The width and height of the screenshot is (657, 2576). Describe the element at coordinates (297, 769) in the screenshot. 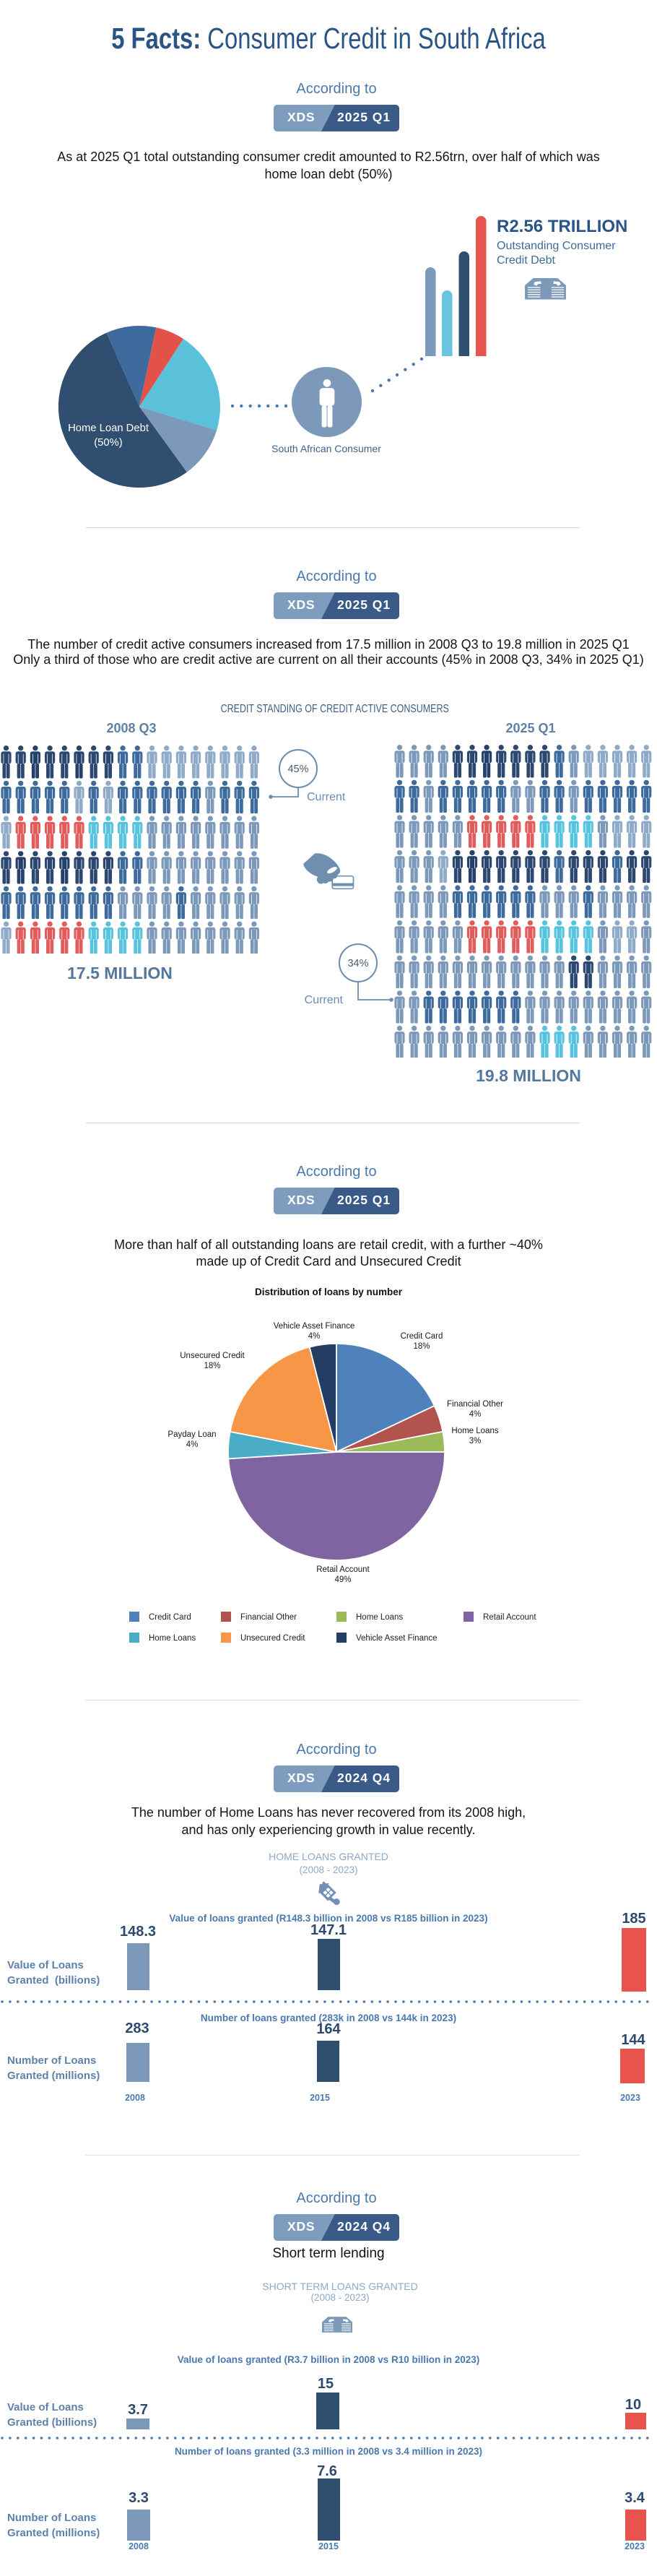

I see `svg-text: 45%` at that location.